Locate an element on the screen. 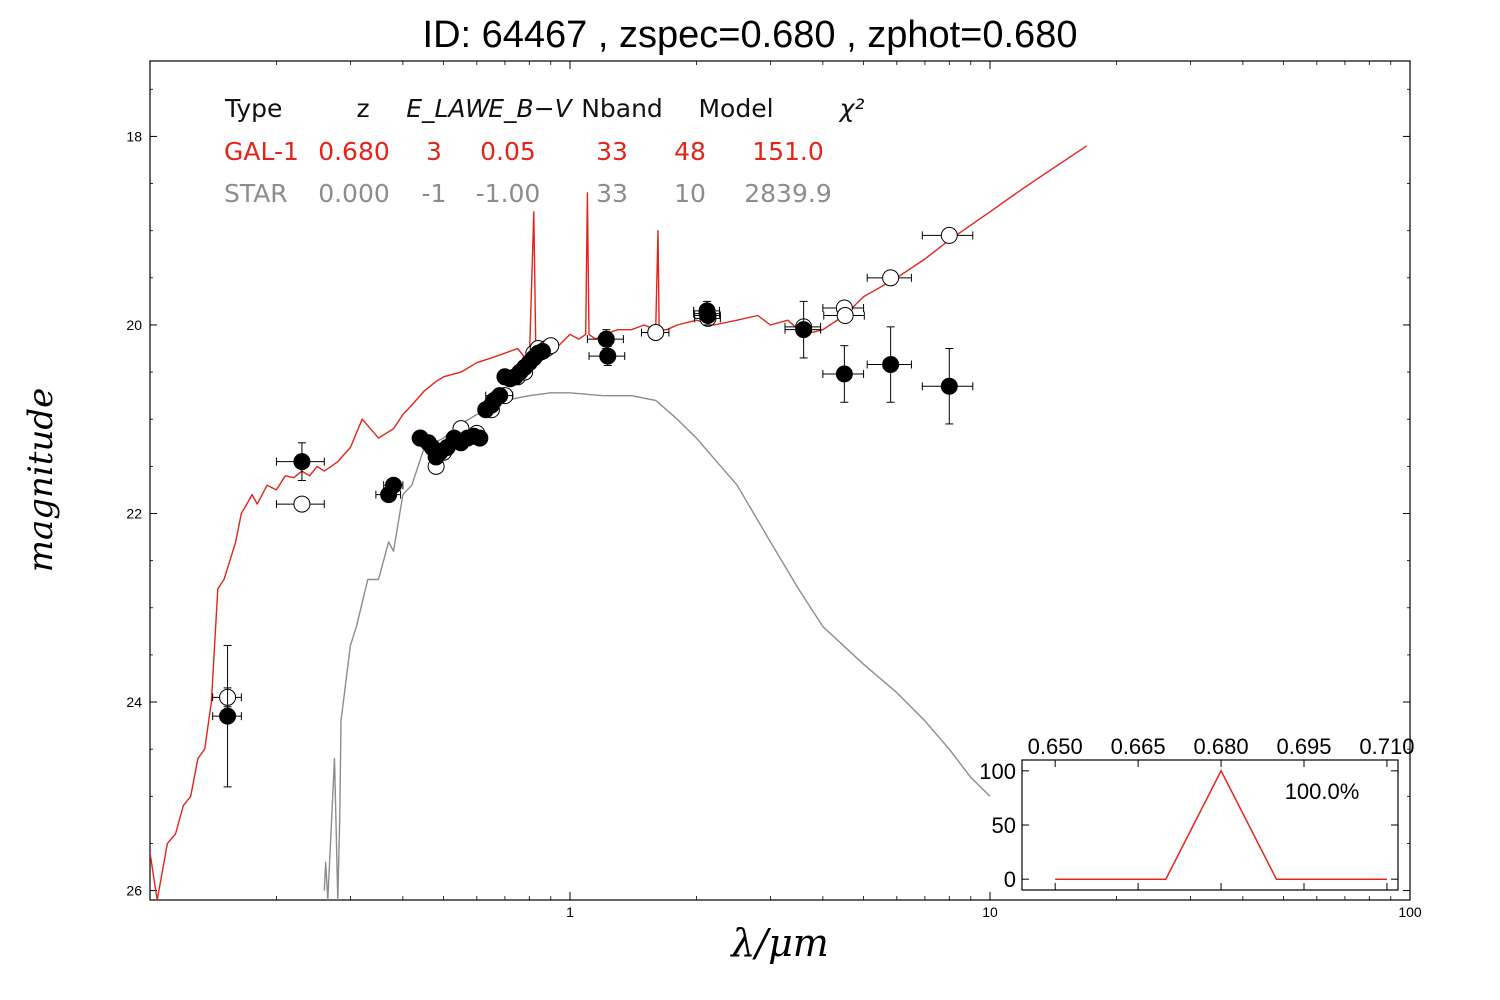 This screenshot has height=1000, width=1500. inset-x-tick-label: 0.695 is located at coordinates (1303, 746).